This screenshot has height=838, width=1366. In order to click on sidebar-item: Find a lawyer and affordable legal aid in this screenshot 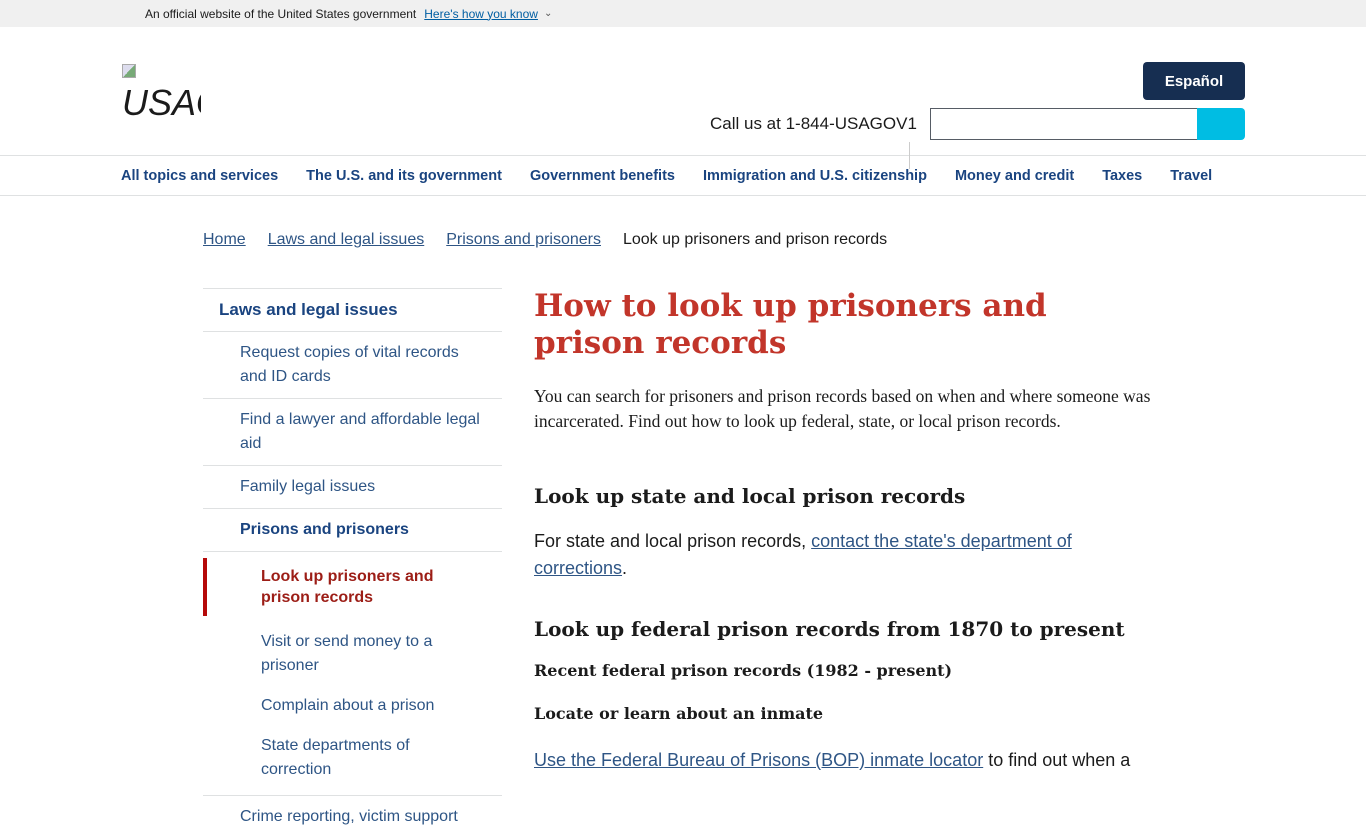, I will do `click(352, 431)`.